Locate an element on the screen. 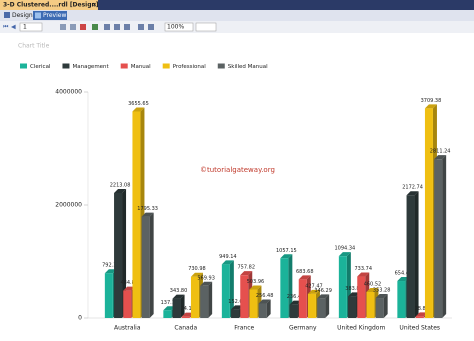  tab-close: × is located at coordinates (94, 5).